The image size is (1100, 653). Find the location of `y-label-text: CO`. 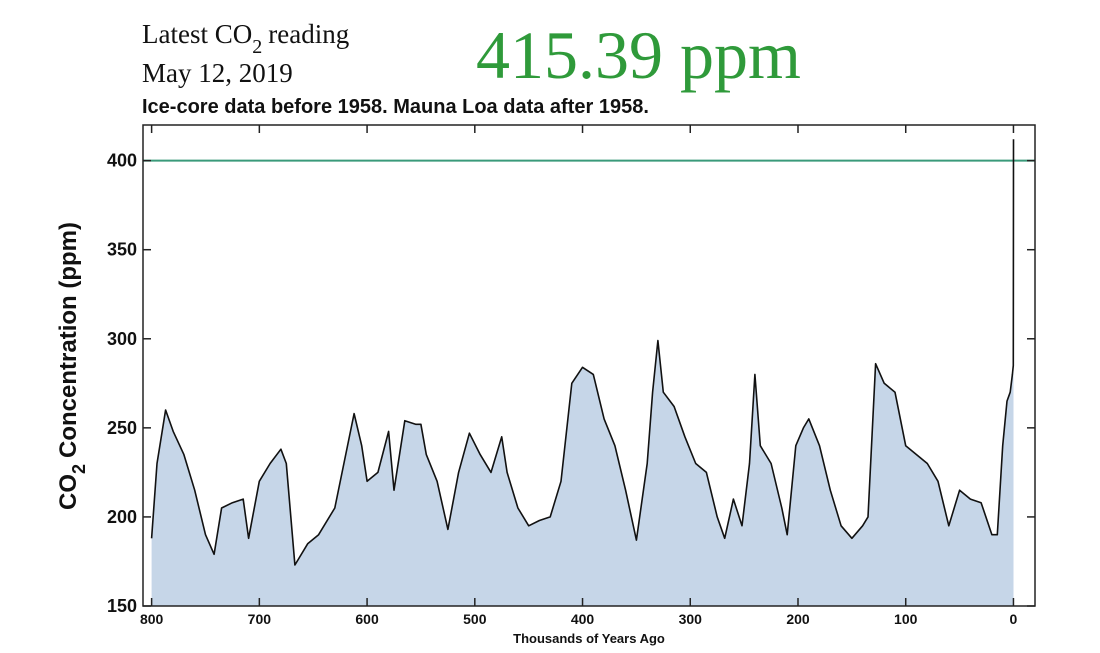

y-label-text: CO is located at coordinates (68, 492).